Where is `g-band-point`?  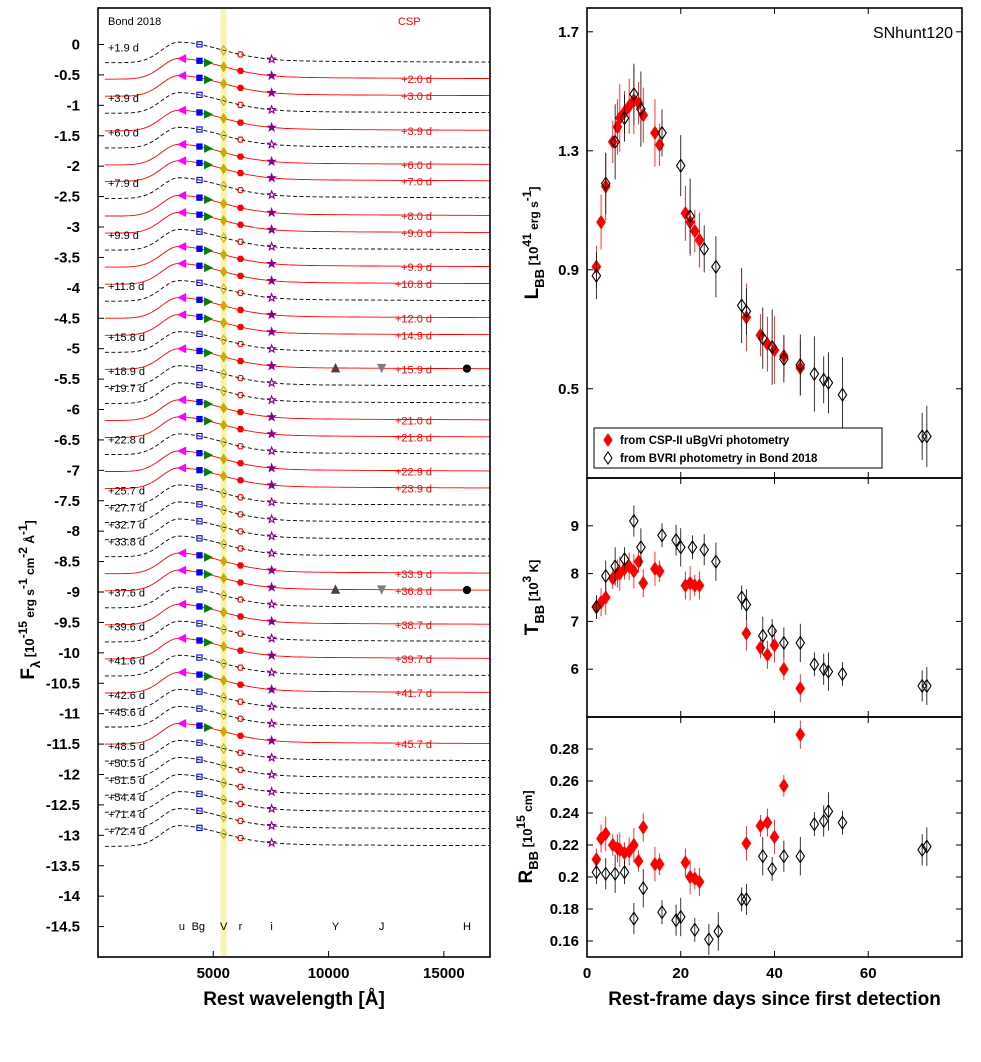
g-band-point is located at coordinates (209, 217).